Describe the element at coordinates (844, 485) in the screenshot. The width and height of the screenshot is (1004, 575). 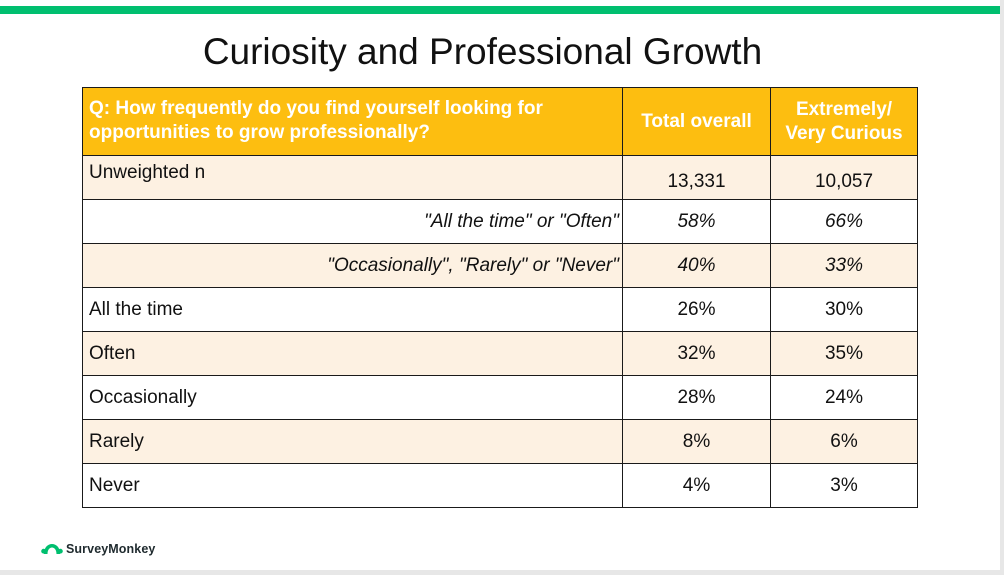
I see `curious-value: 3%` at that location.